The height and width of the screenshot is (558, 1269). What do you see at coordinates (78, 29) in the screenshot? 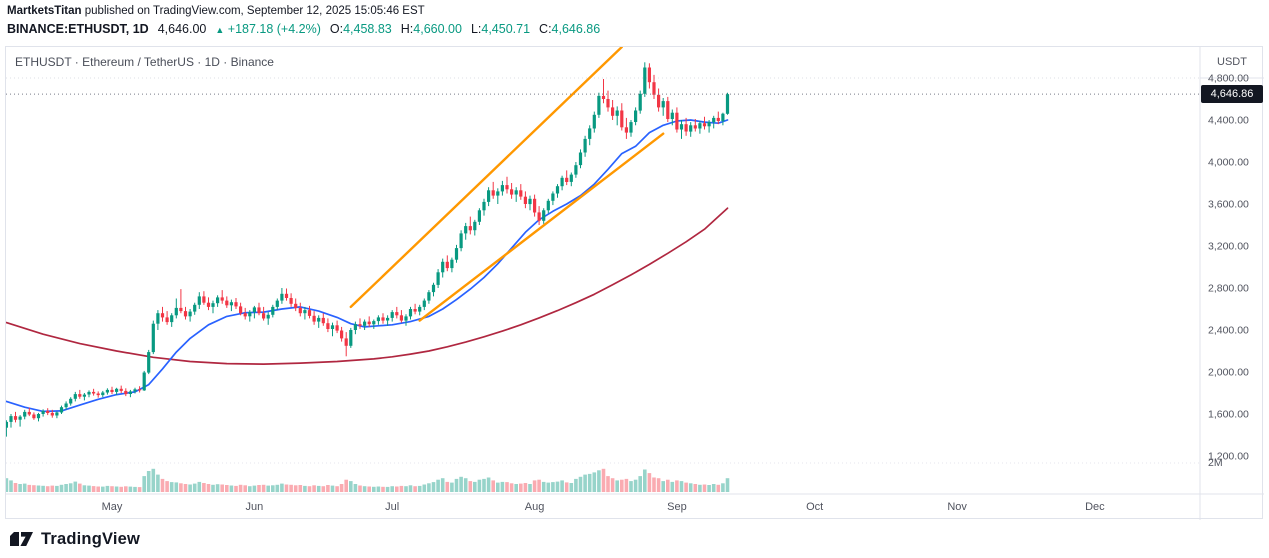
I see `symbol-label: BINANCE:ETHUSDT, 1D` at bounding box center [78, 29].